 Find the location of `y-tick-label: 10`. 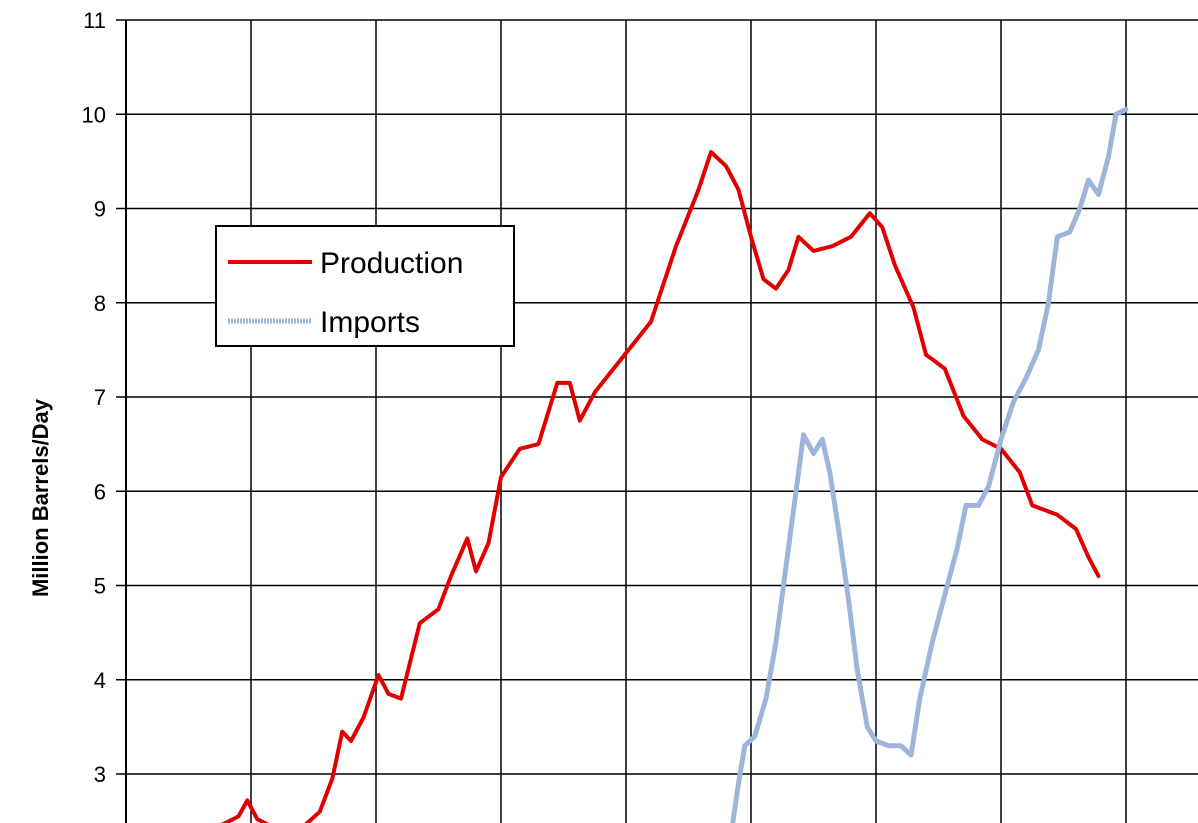

y-tick-label: 10 is located at coordinates (94, 114).